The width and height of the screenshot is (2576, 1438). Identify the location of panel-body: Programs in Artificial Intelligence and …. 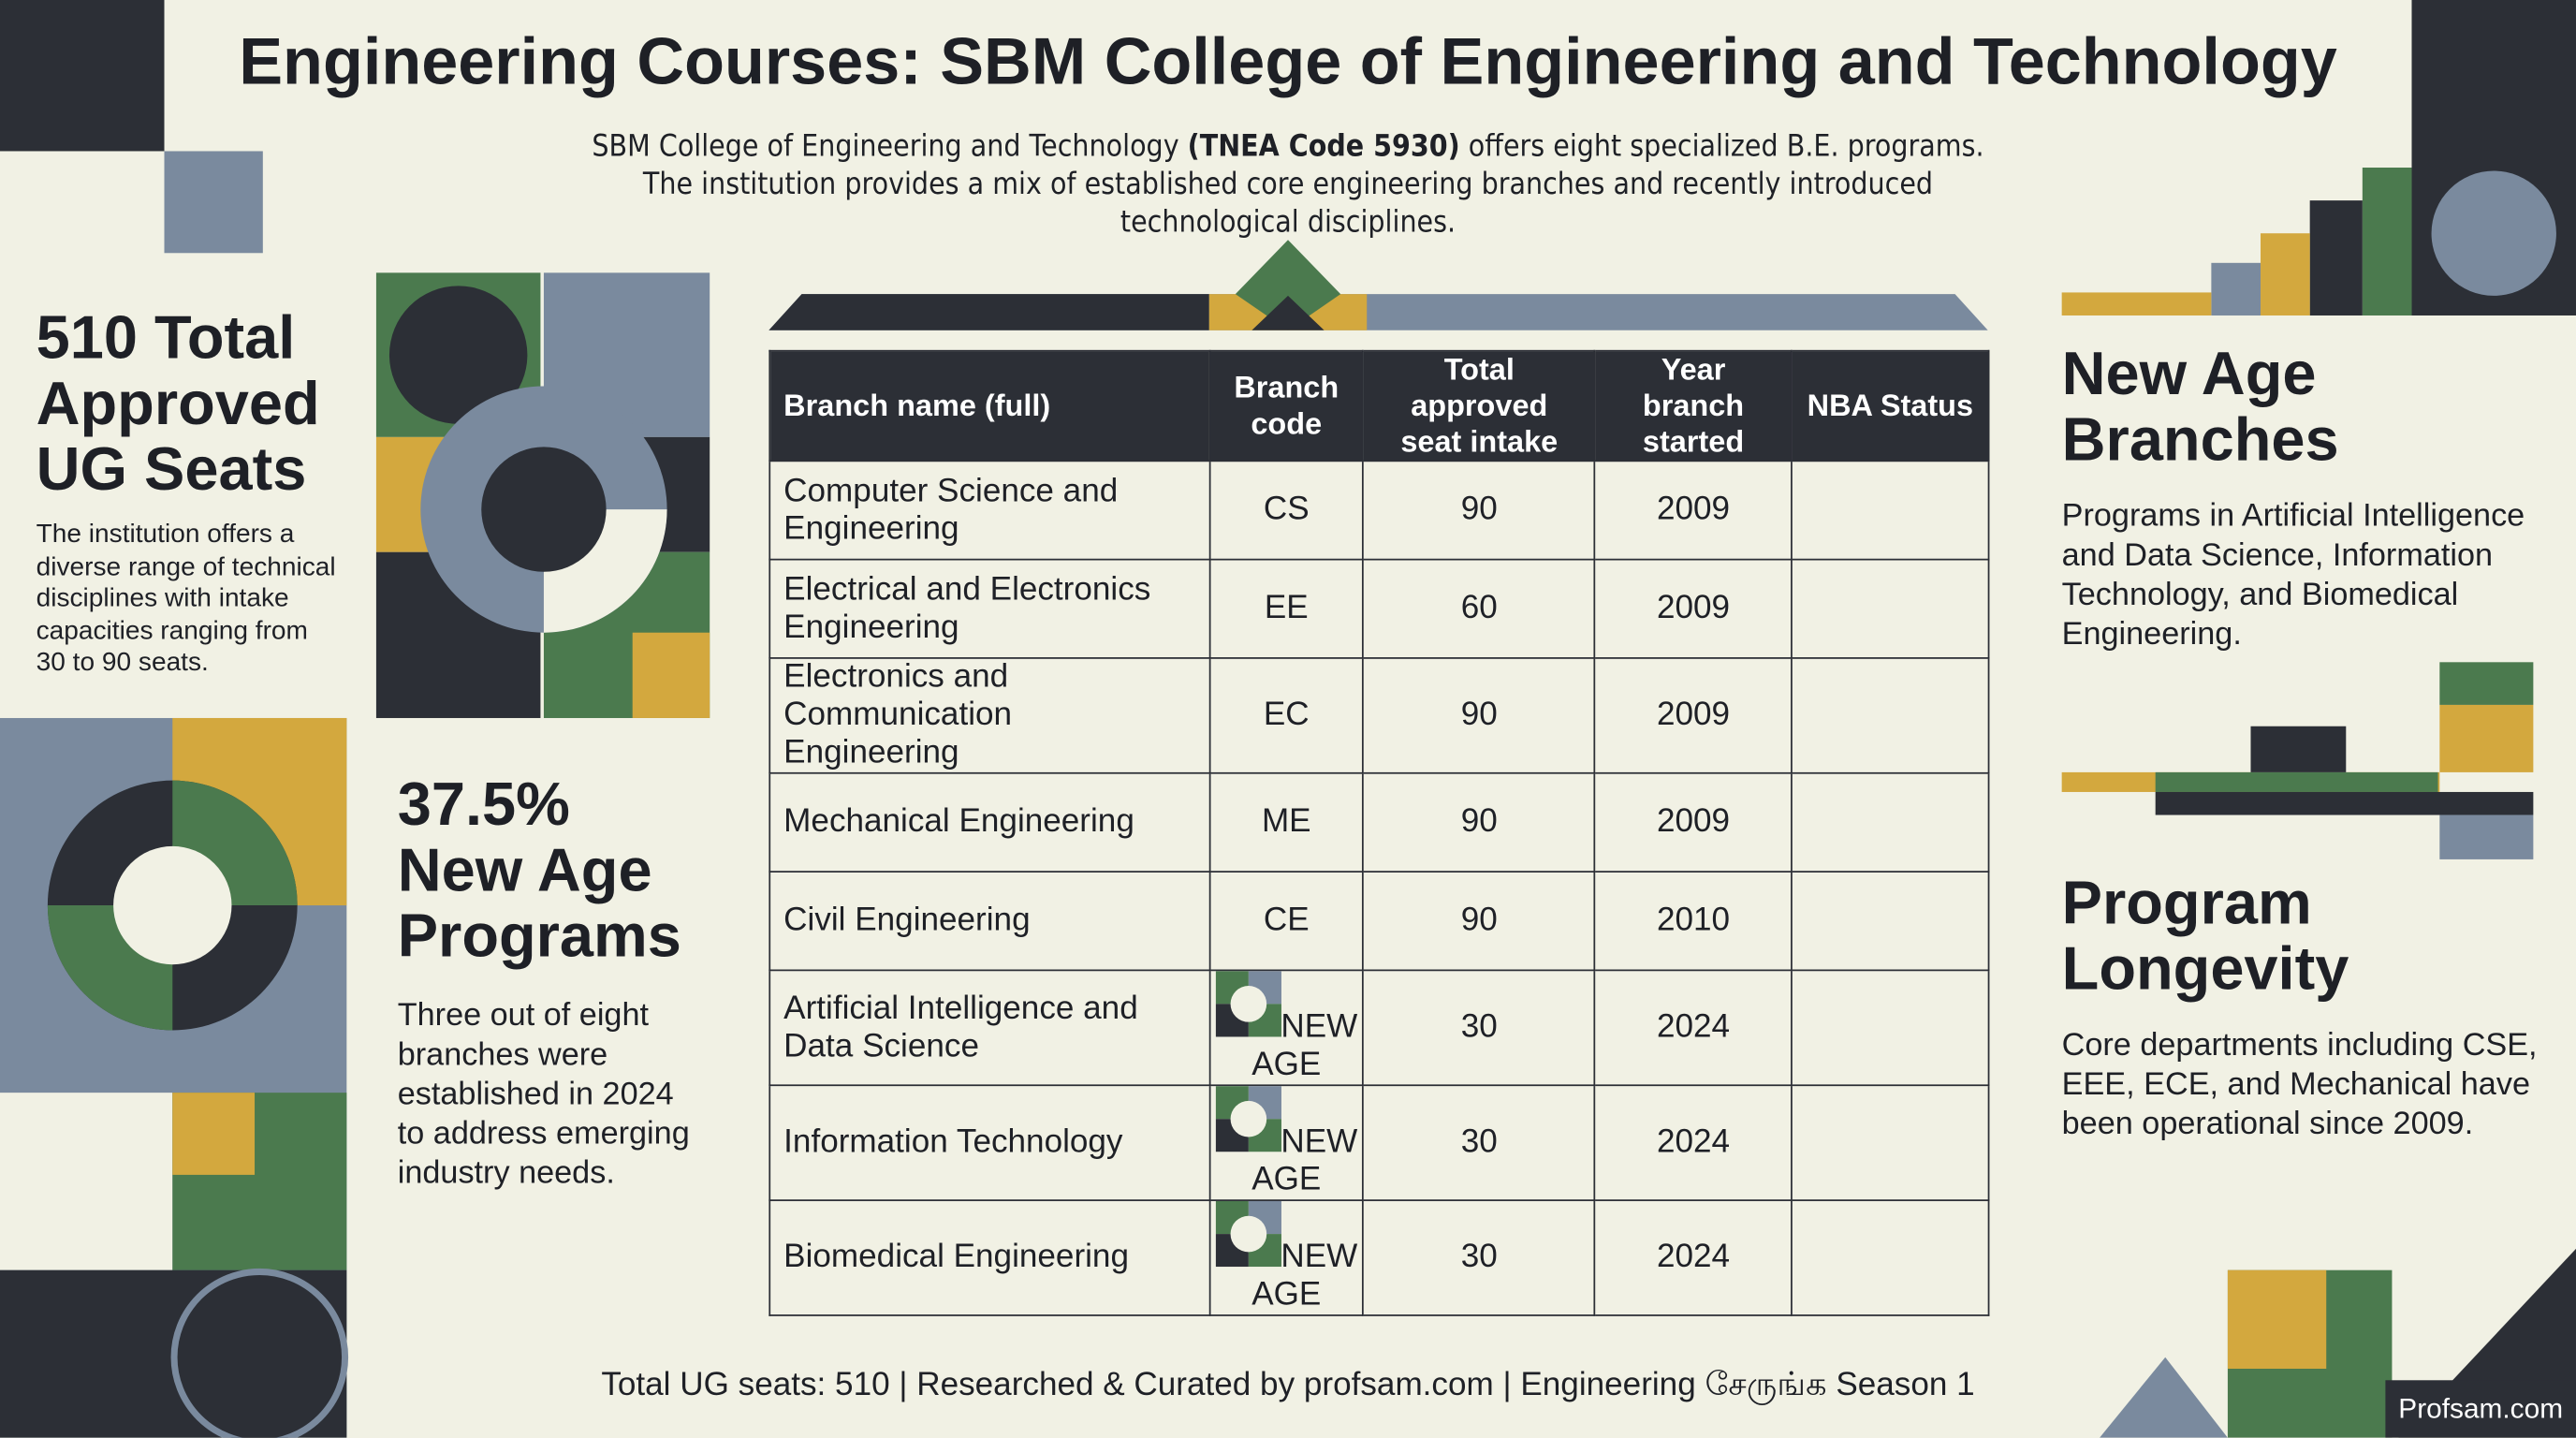
(2293, 575).